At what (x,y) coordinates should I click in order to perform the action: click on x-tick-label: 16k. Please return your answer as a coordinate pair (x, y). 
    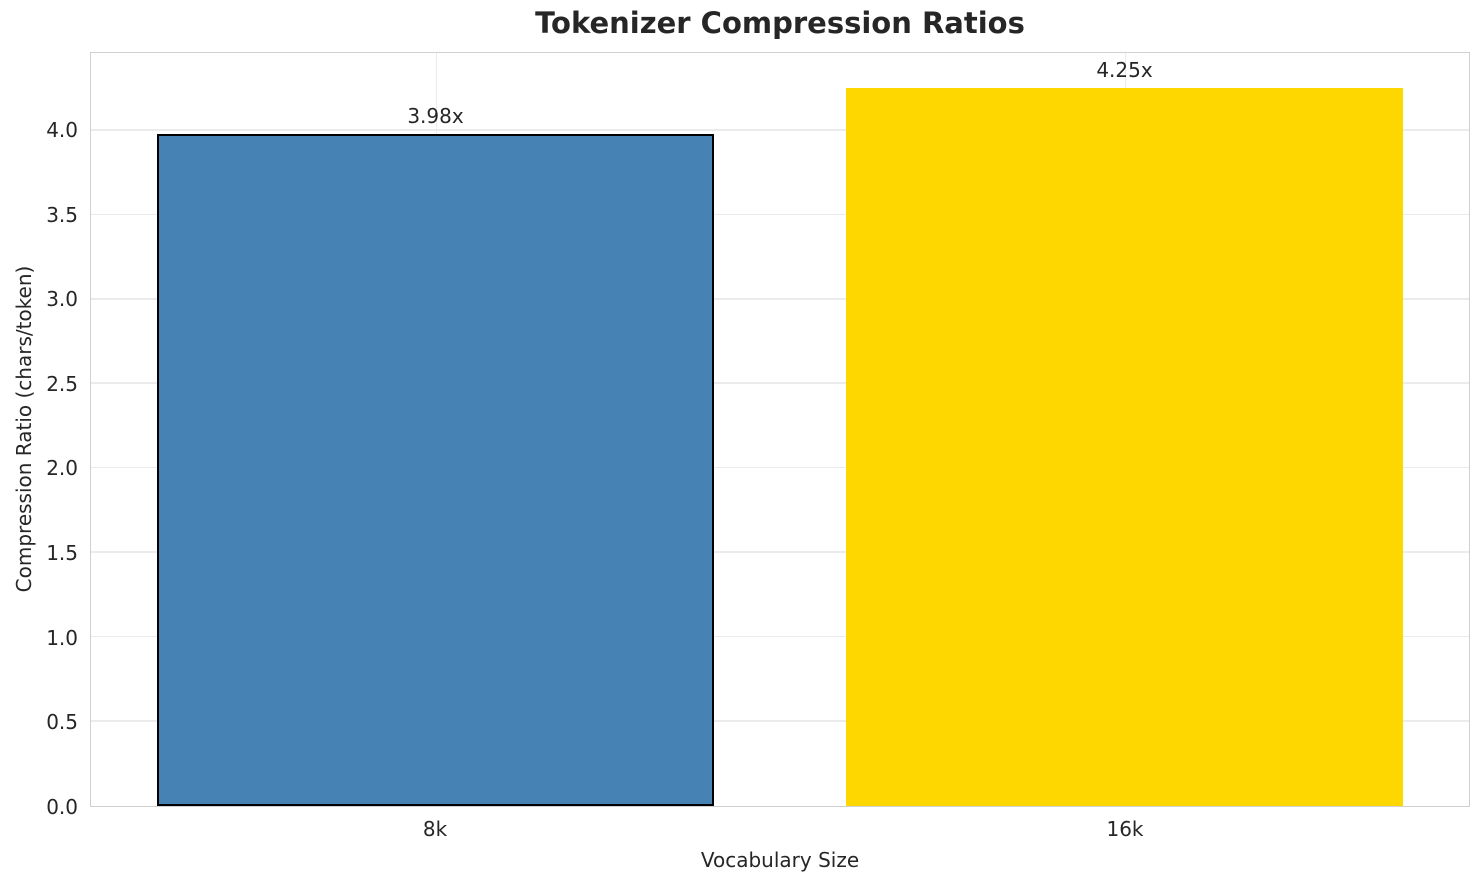
    Looking at the image, I should click on (1125, 829).